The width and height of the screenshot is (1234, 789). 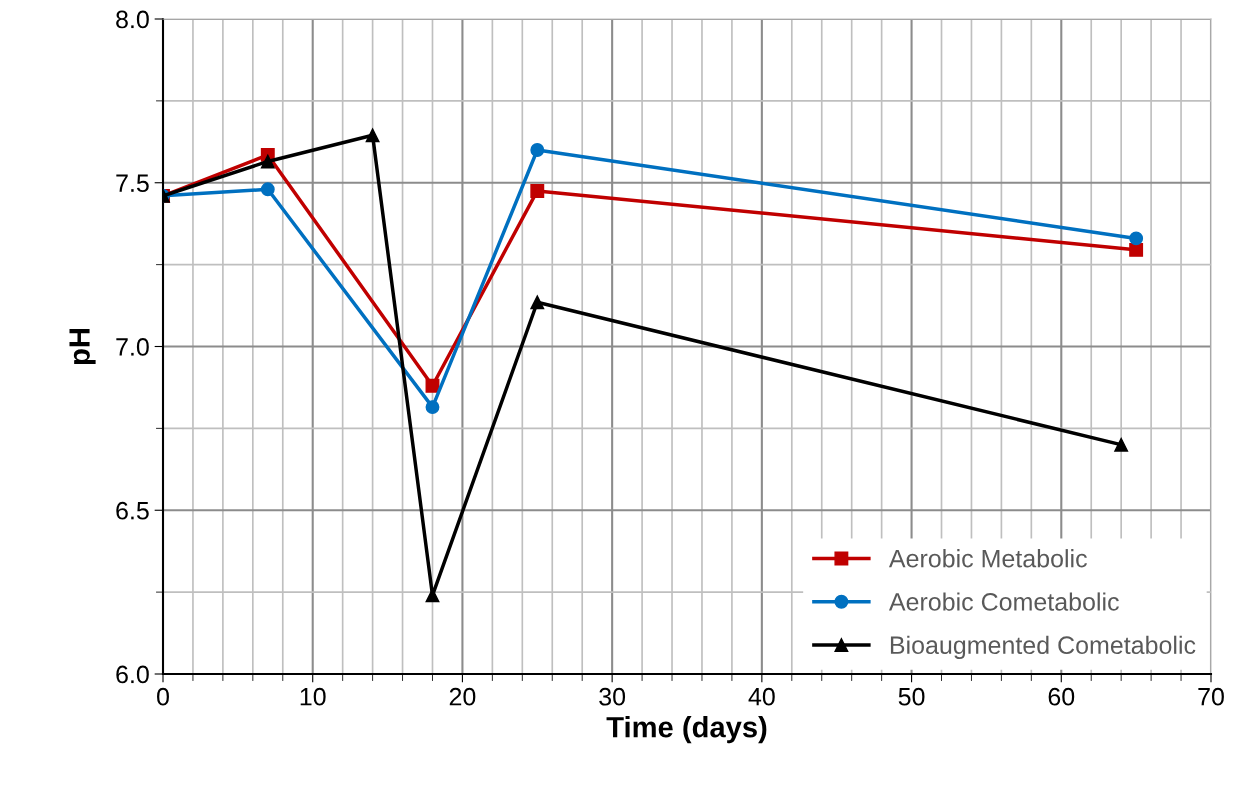 What do you see at coordinates (686, 730) in the screenshot?
I see `x-axis-title: Time (days)` at bounding box center [686, 730].